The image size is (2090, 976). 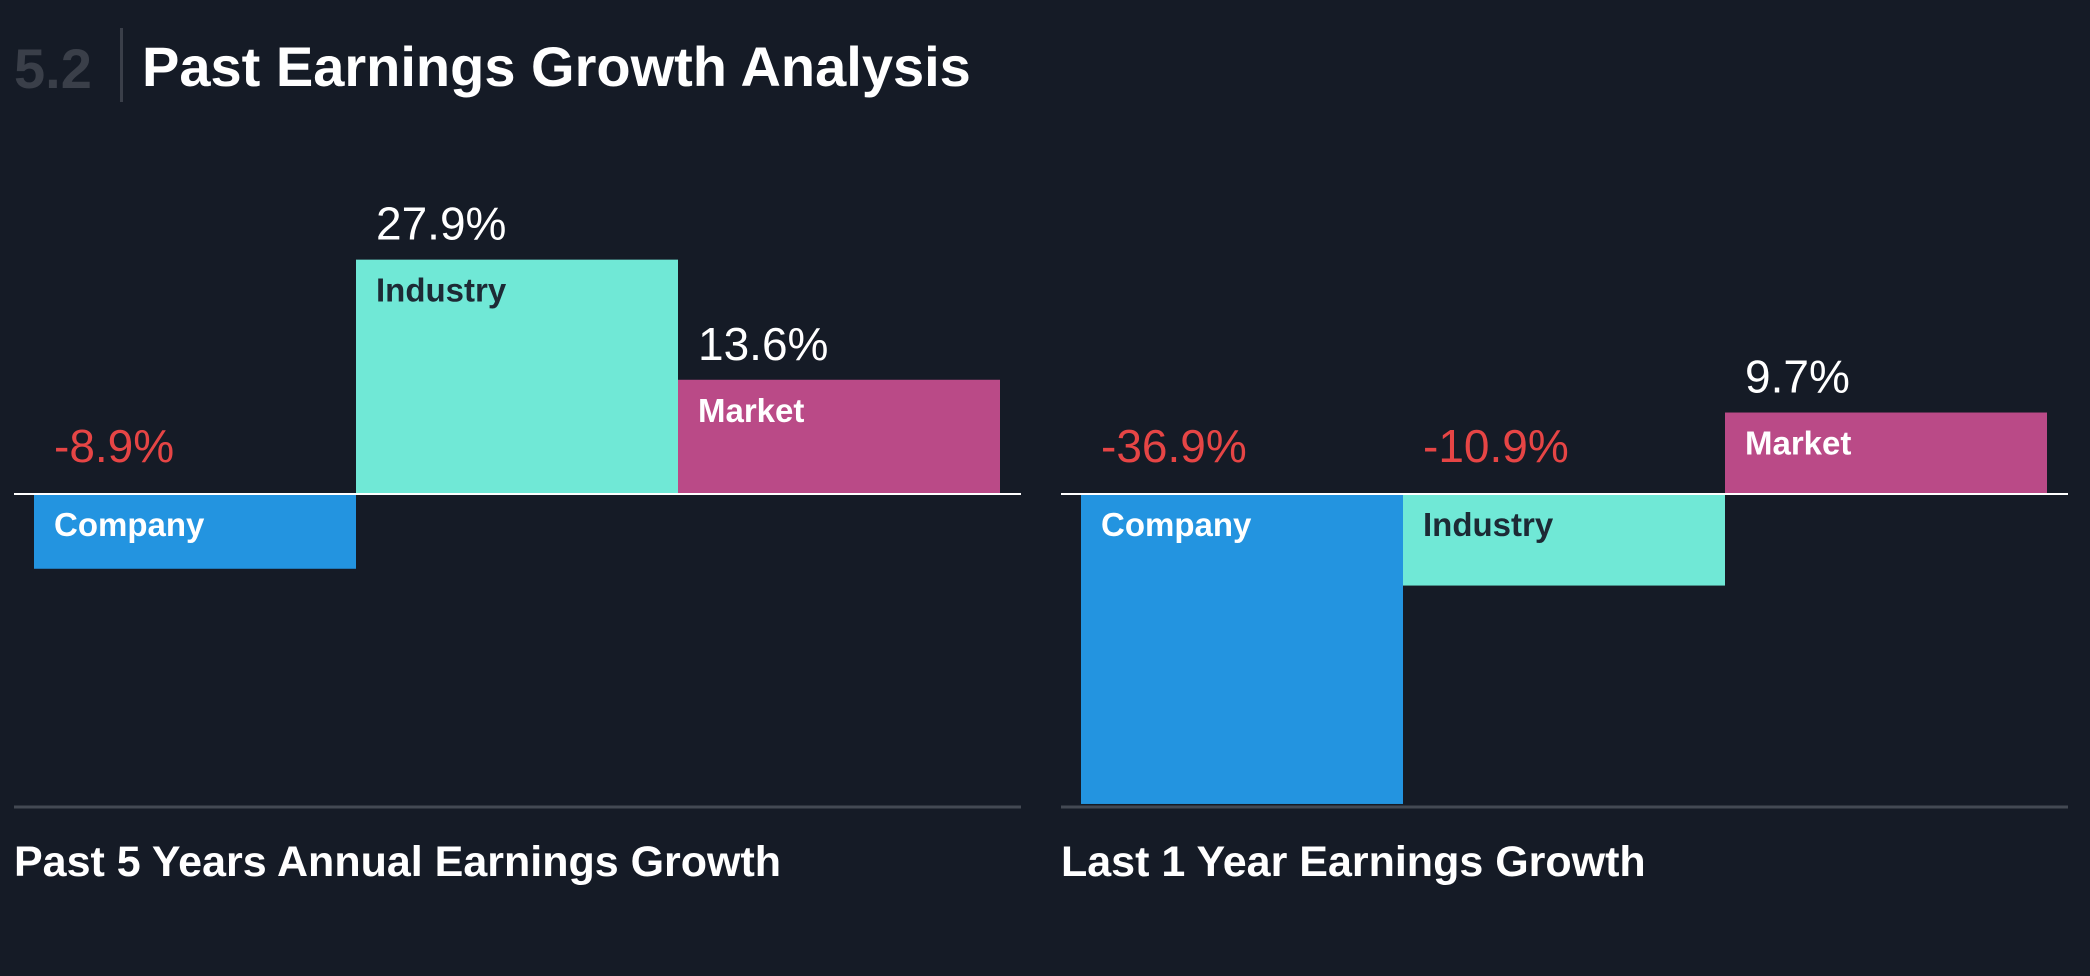 What do you see at coordinates (53, 68) in the screenshot?
I see `section-number: 5.2` at bounding box center [53, 68].